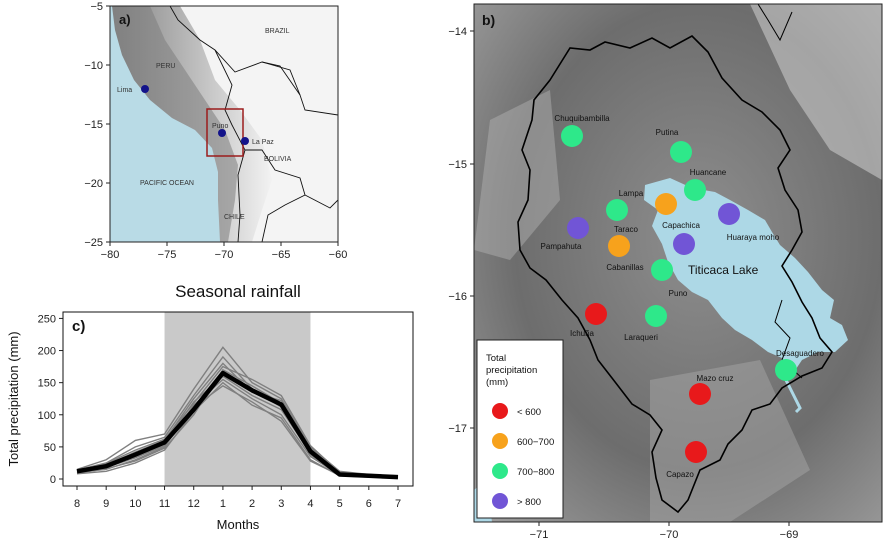 This screenshot has width=889, height=549. What do you see at coordinates (708, 172) in the screenshot?
I see `station-label-huancane: Huancane` at bounding box center [708, 172].